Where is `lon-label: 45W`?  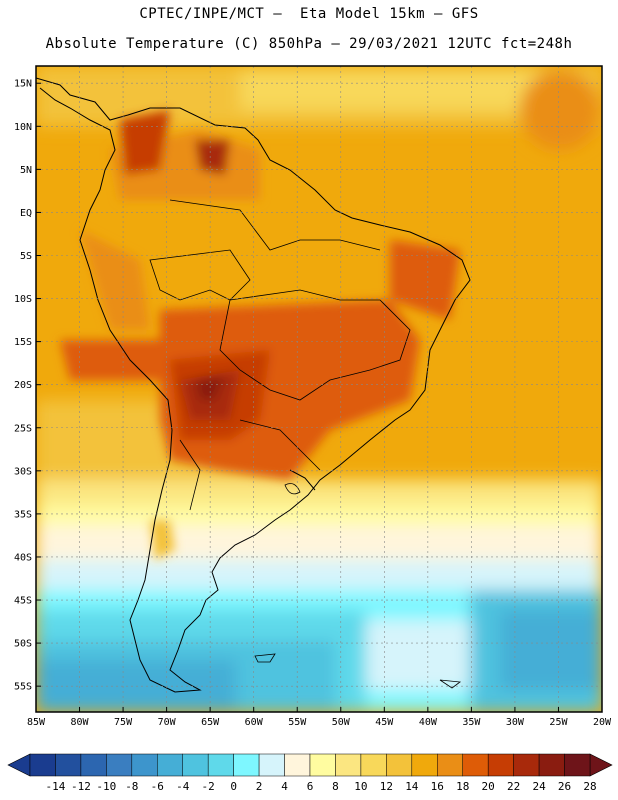
lon-label: 45W is located at coordinates (384, 722).